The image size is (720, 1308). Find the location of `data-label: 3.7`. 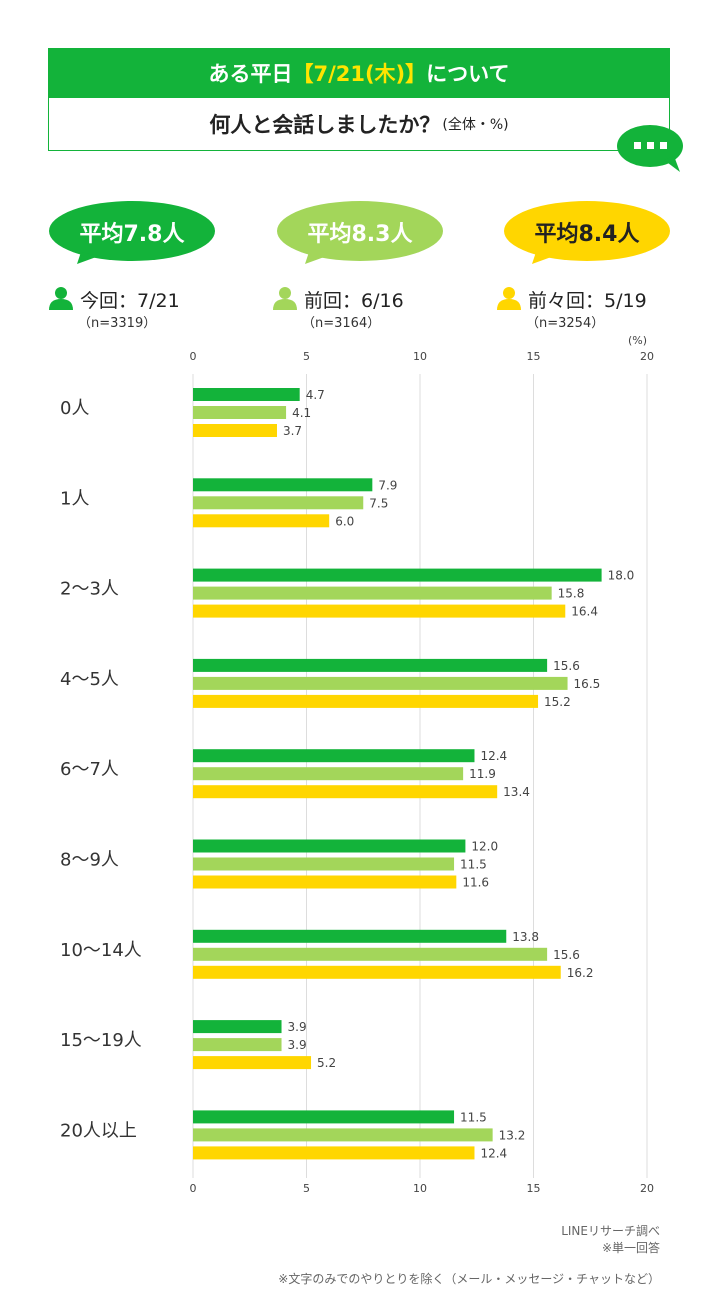

data-label: 3.7 is located at coordinates (292, 431).